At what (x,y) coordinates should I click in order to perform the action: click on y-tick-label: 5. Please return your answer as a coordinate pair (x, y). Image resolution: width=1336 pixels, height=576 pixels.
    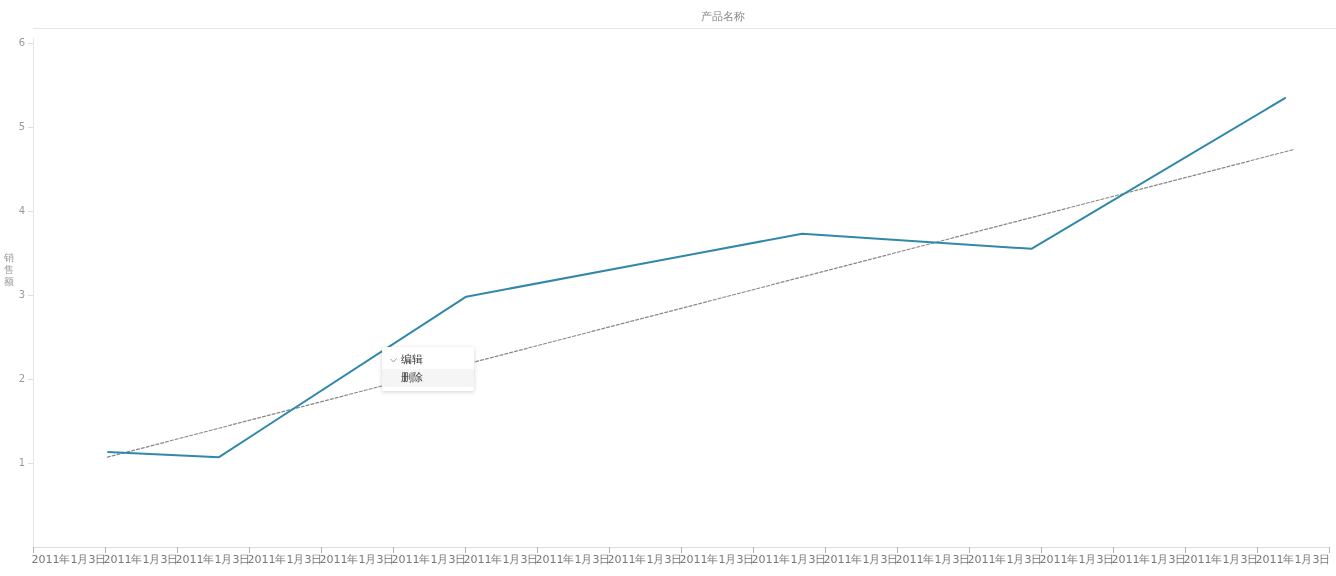
    Looking at the image, I should click on (21, 126).